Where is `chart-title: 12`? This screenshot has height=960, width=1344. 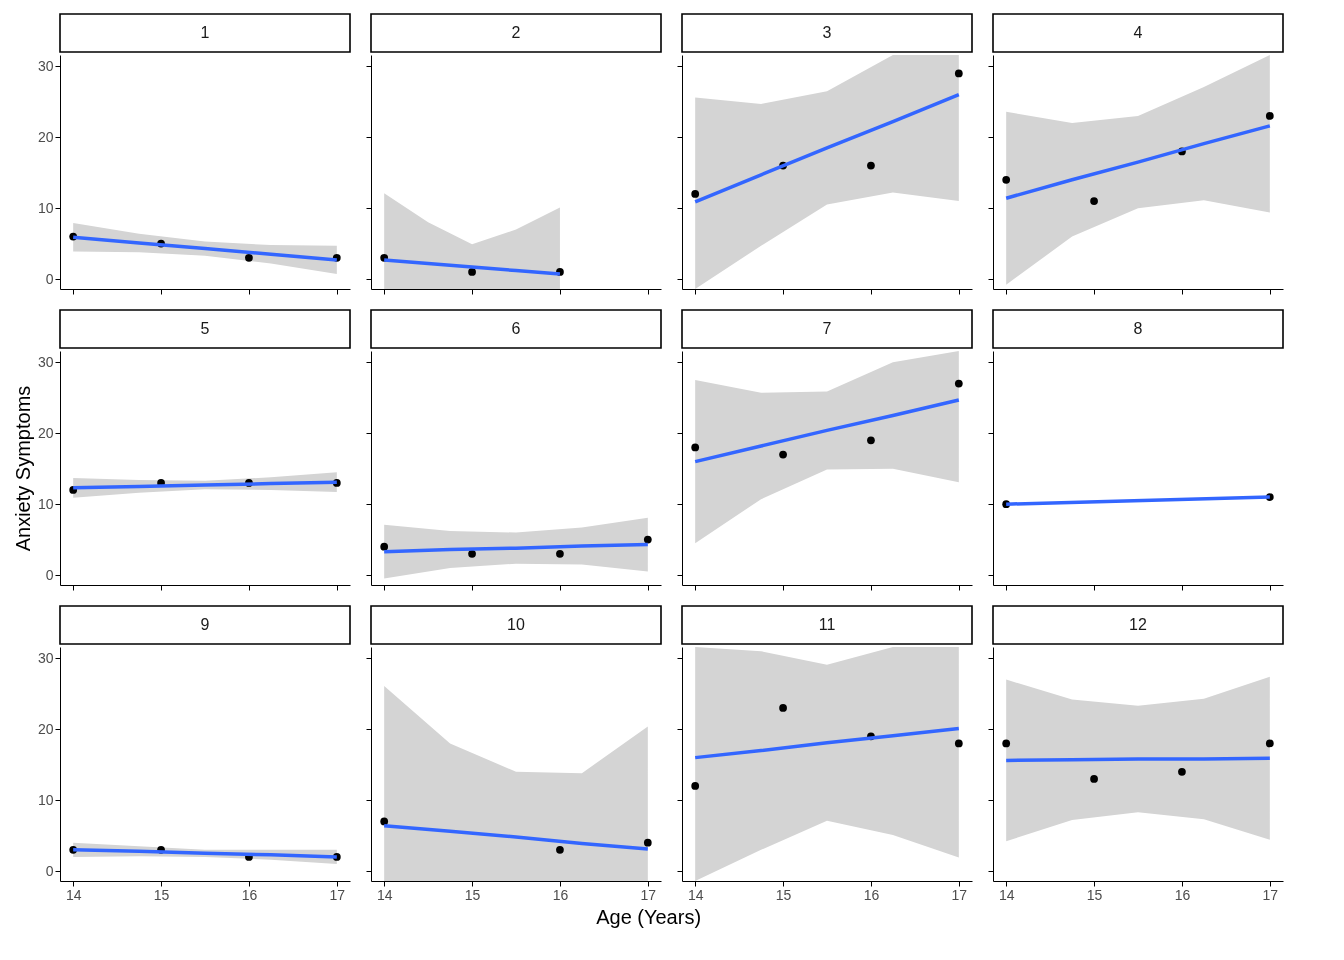
chart-title: 12 is located at coordinates (1138, 624).